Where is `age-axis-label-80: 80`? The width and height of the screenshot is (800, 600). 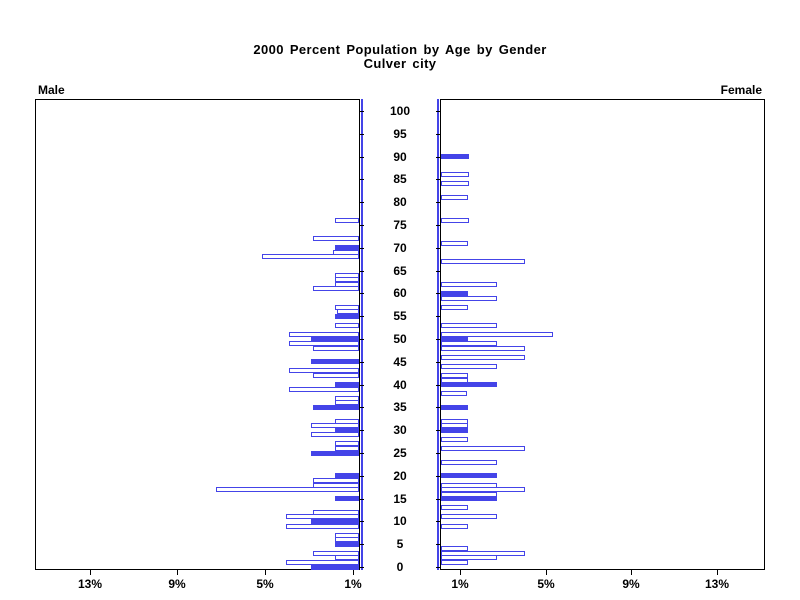
age-axis-label-80: 80 is located at coordinates (400, 202).